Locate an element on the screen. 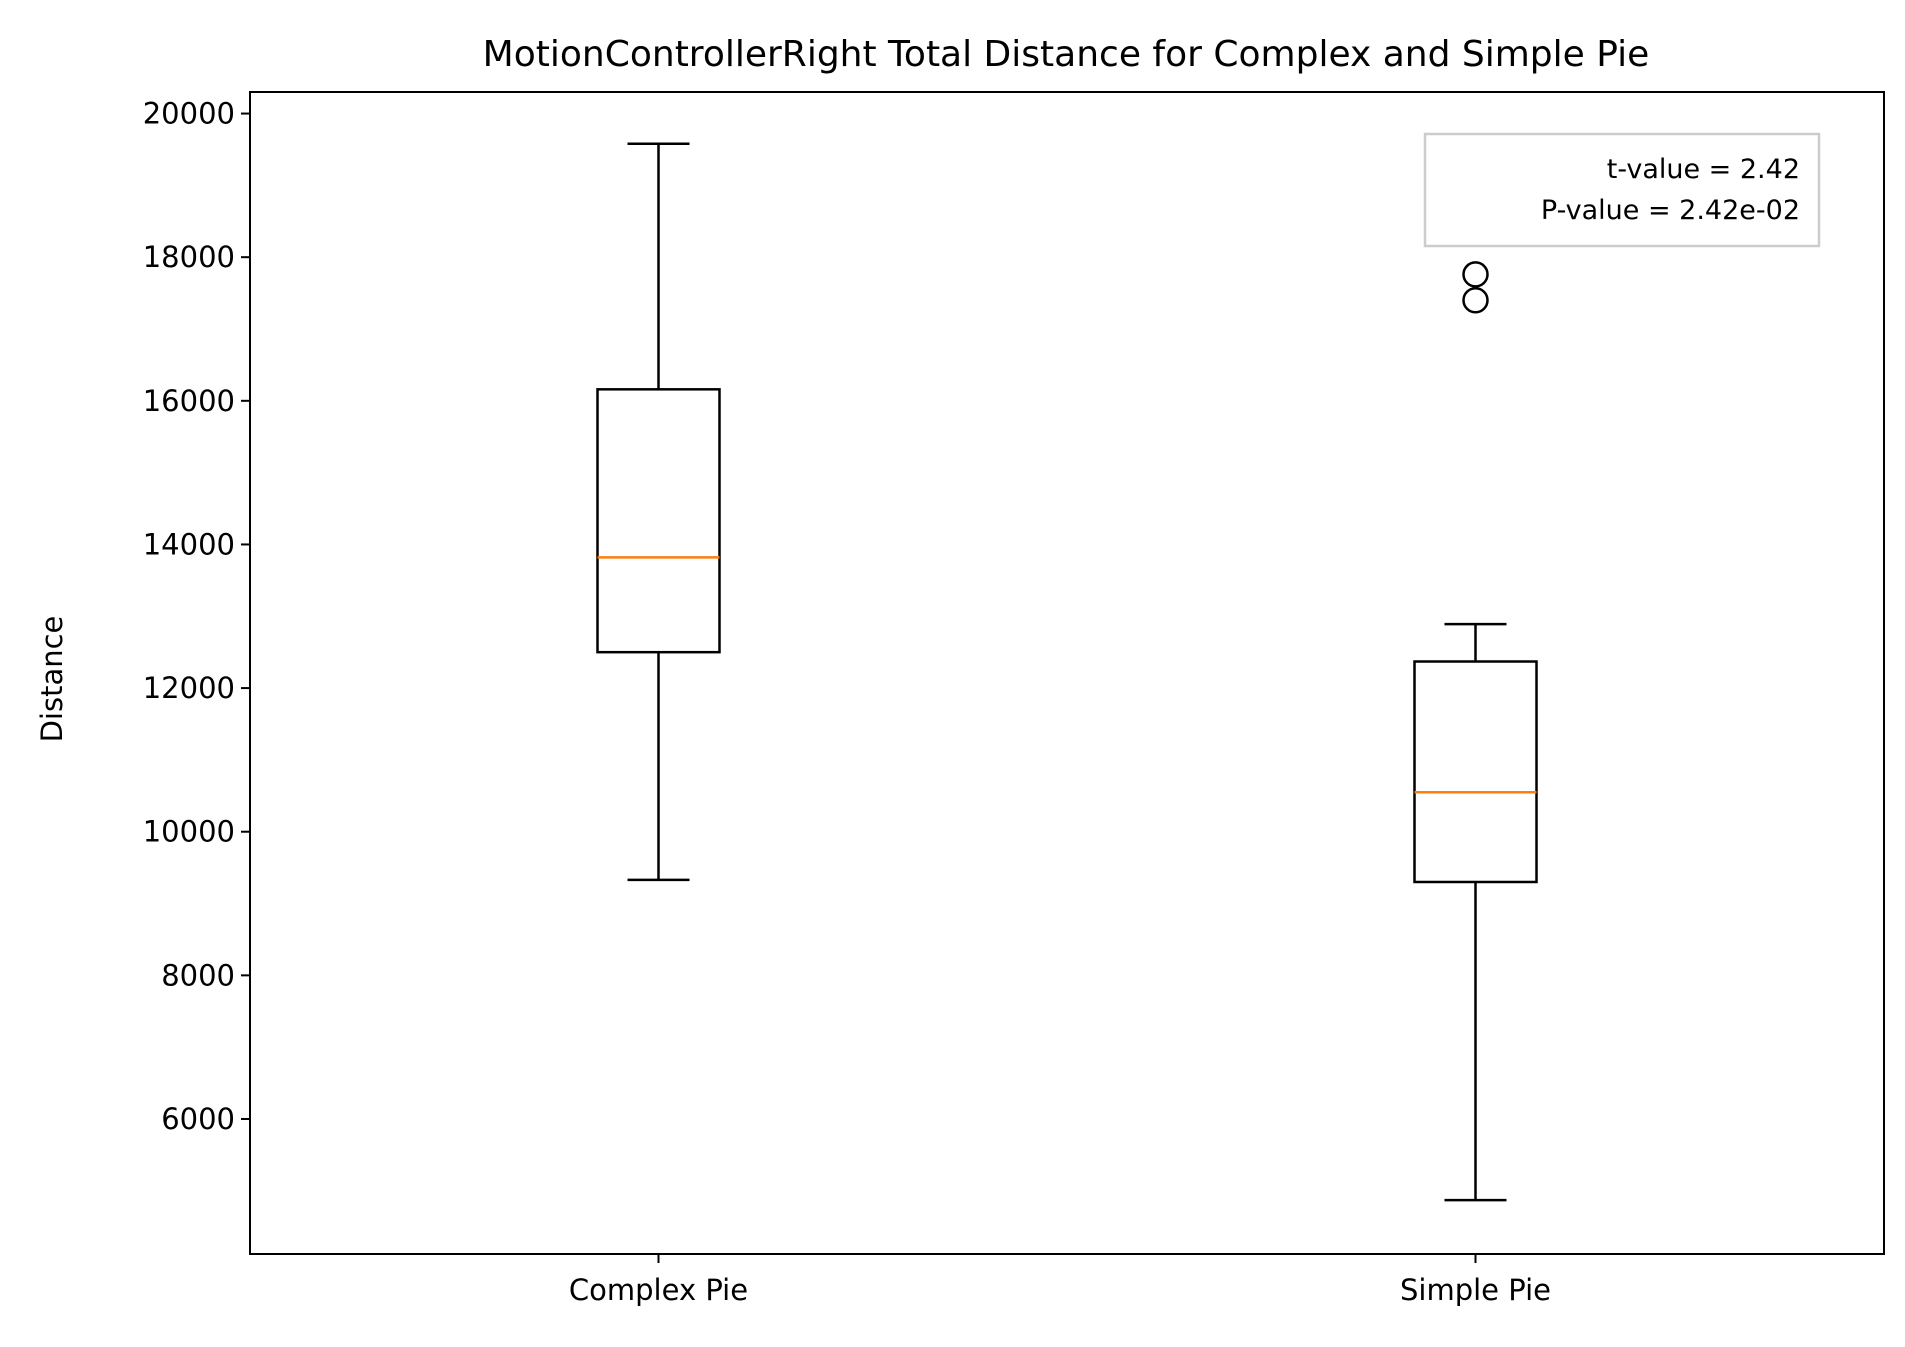 The height and width of the screenshot is (1347, 1905). y-tick-label: 20000 is located at coordinates (189, 114).